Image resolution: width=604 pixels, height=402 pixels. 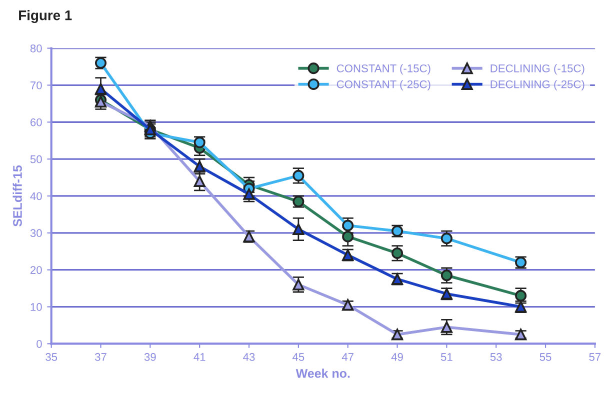 What do you see at coordinates (348, 357) in the screenshot?
I see `x-tick-label: 47` at bounding box center [348, 357].